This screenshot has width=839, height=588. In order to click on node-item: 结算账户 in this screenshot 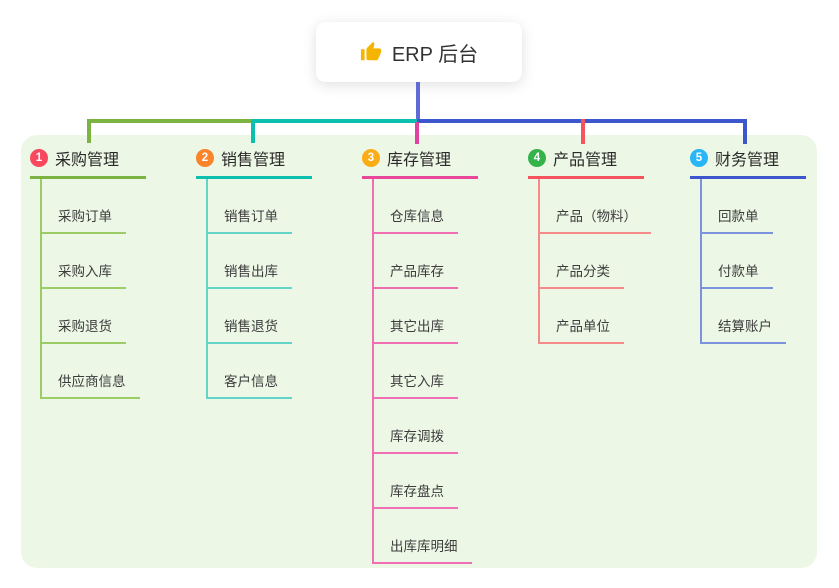, I will do `click(769, 316)`.